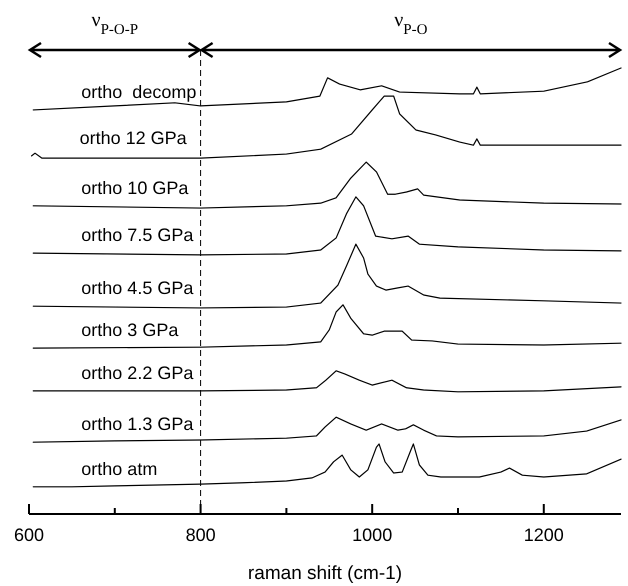  I want to click on series-label: ortho 4.5 GPa, so click(137, 288).